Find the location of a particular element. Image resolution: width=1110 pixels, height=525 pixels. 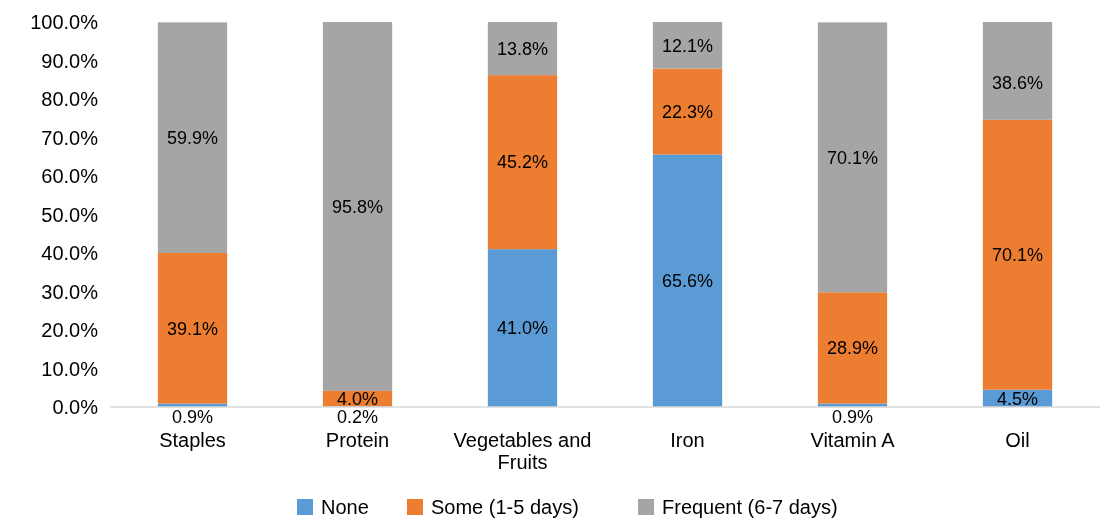

data-label: 59.9% is located at coordinates (192, 137).